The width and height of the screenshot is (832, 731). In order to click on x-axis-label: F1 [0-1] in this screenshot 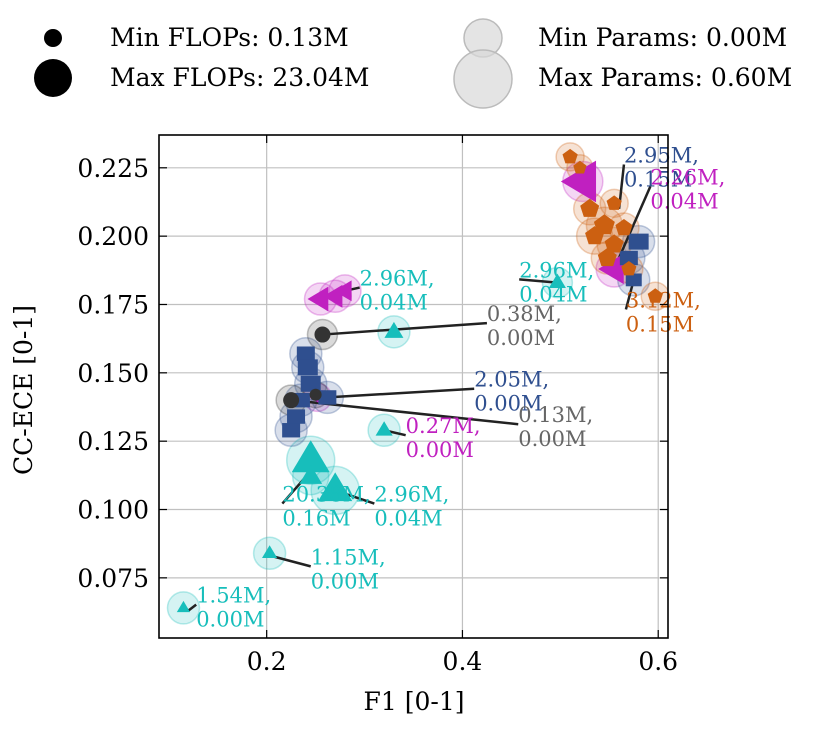, I will do `click(414, 701)`.